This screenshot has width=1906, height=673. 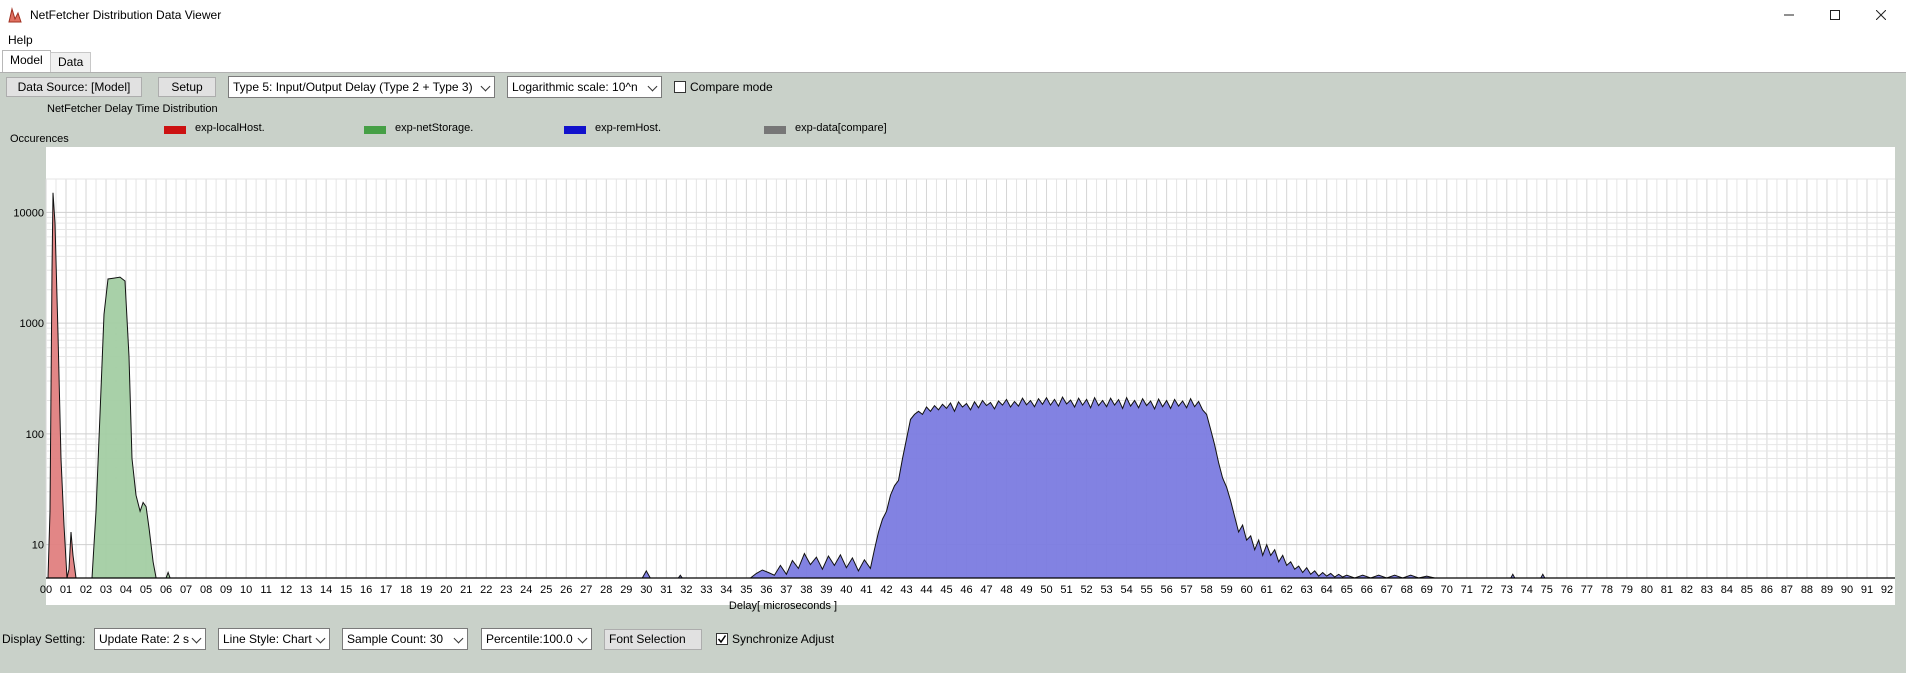 I want to click on display-setting-label: Display Setting:, so click(x=44, y=639).